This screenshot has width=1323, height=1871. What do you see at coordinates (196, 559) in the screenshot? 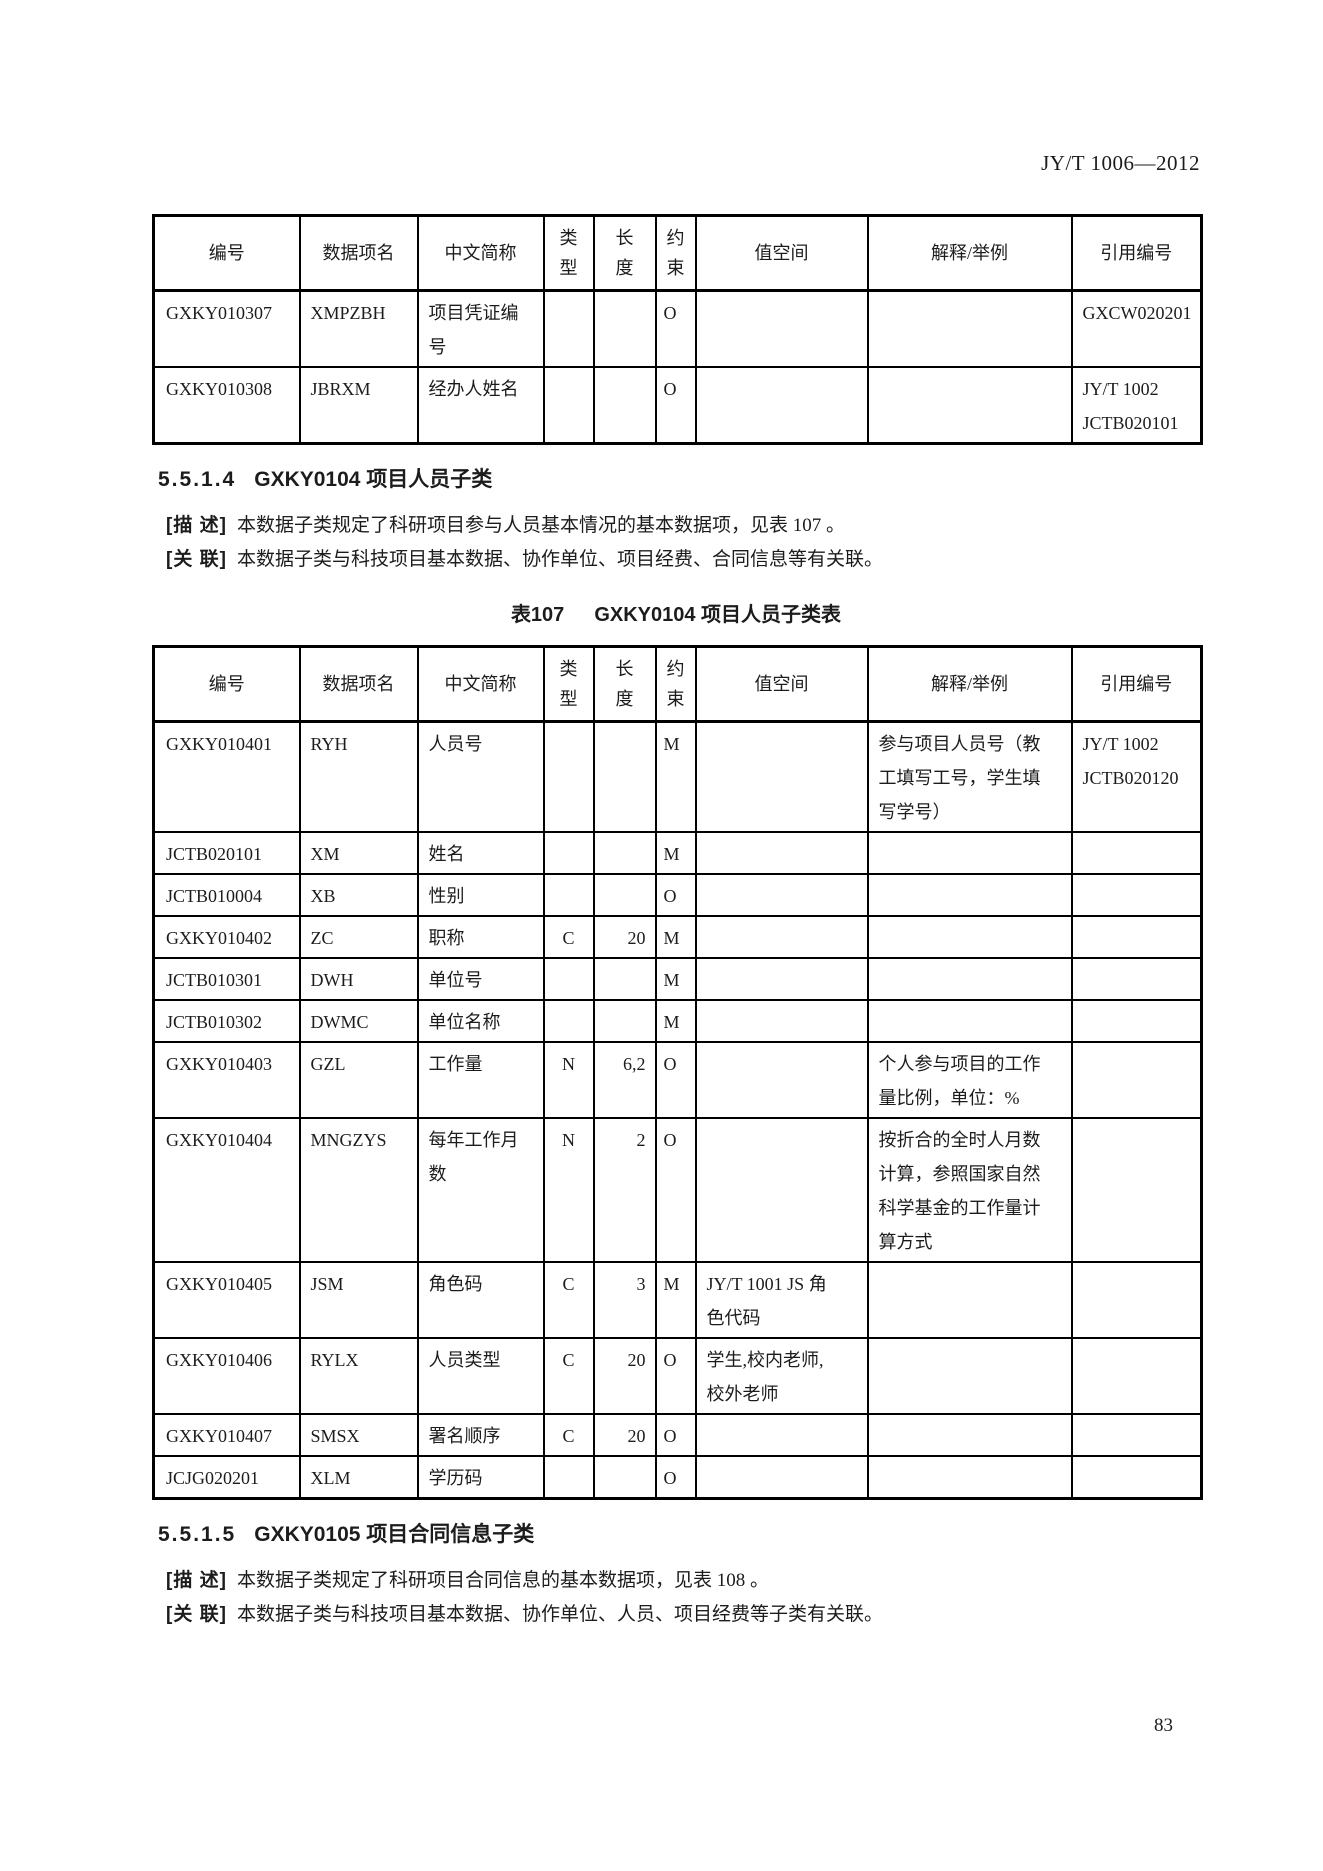
I see `relation-label: [关 联]` at bounding box center [196, 559].